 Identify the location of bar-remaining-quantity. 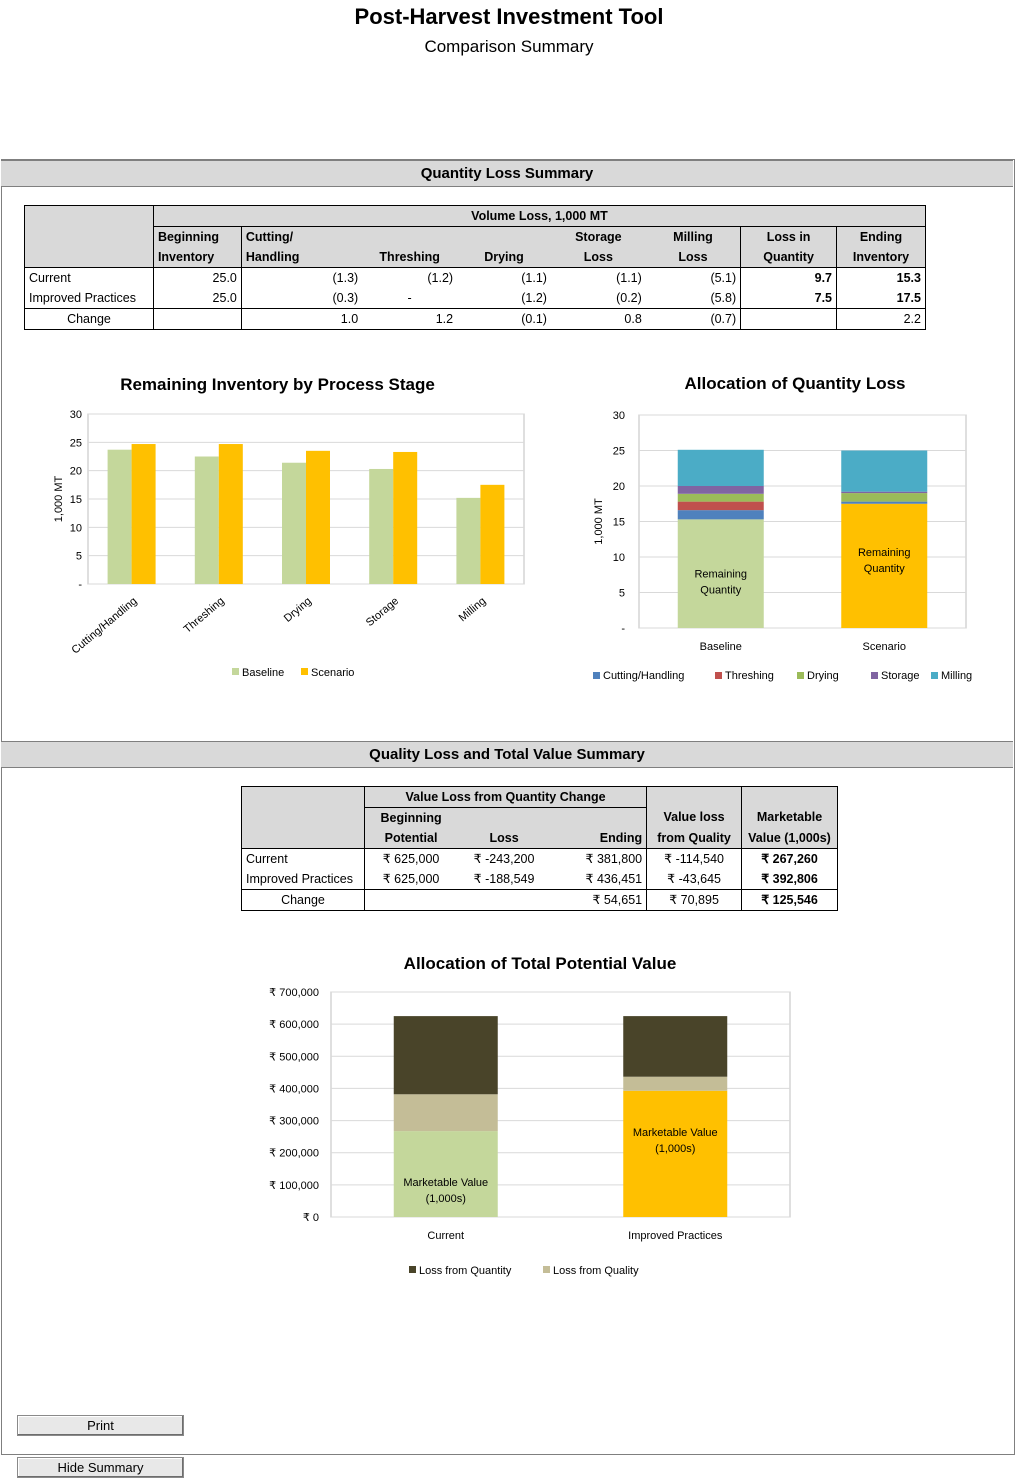
(884, 565).